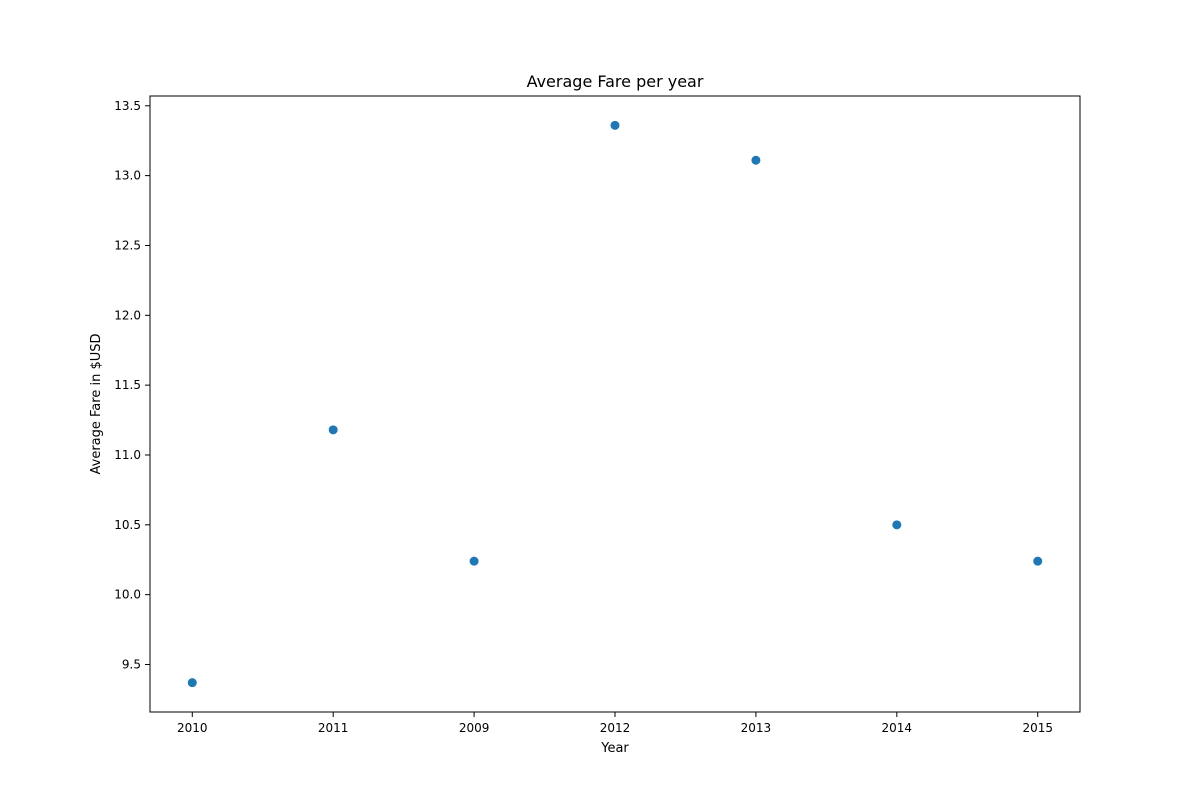 Image resolution: width=1200 pixels, height=800 pixels. Describe the element at coordinates (474, 561) in the screenshot. I see `data-point-2009` at that location.